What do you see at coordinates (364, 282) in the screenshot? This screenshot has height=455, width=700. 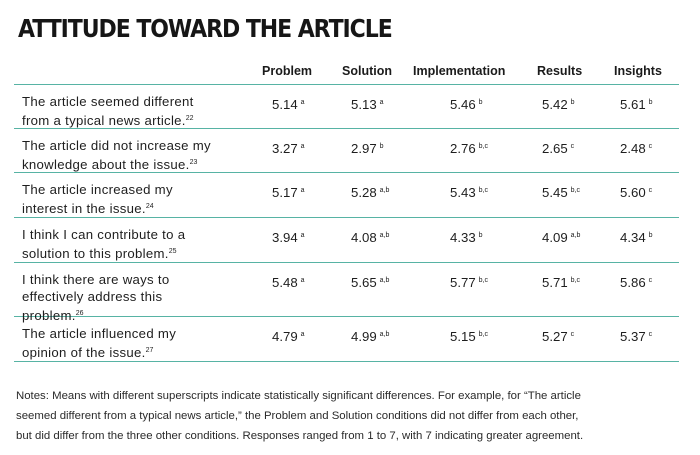 I see `mean-value: 5.65` at bounding box center [364, 282].